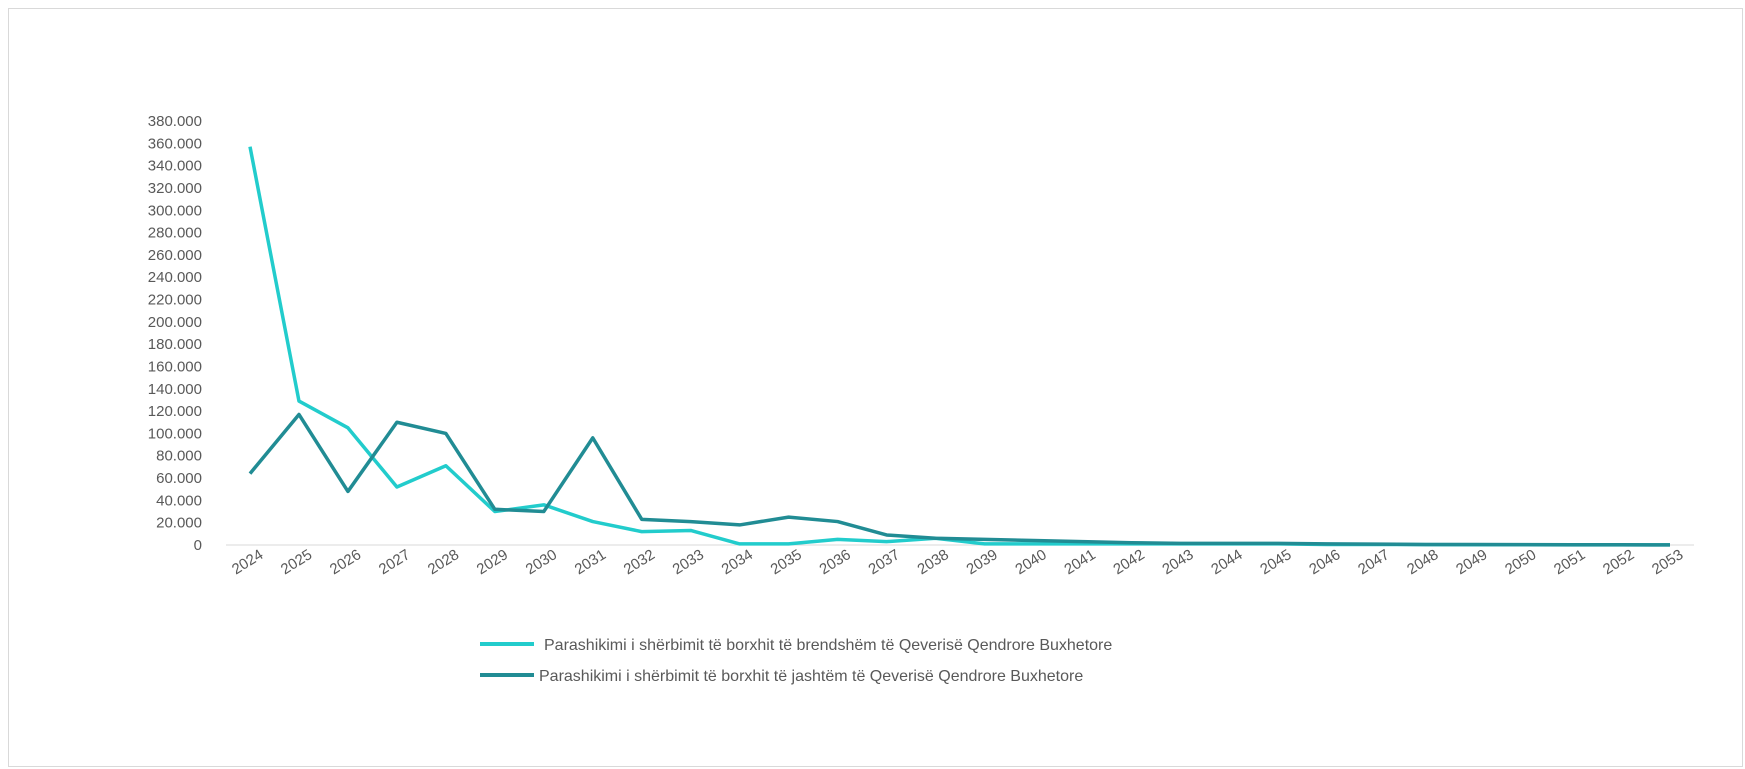 This screenshot has width=1745, height=769. Describe the element at coordinates (175, 143) in the screenshot. I see `y-tick-label: 360.000` at that location.